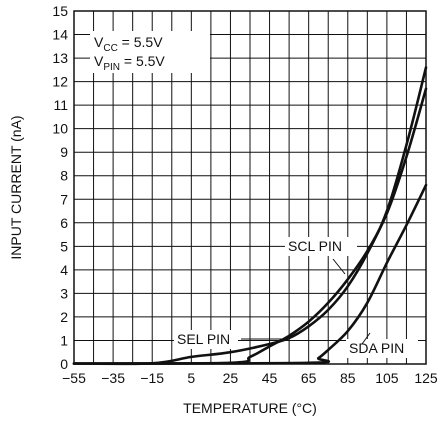 This screenshot has width=439, height=423. What do you see at coordinates (16, 187) in the screenshot?
I see `y-axis-label: INPUT CURRENT (nA)` at bounding box center [16, 187].